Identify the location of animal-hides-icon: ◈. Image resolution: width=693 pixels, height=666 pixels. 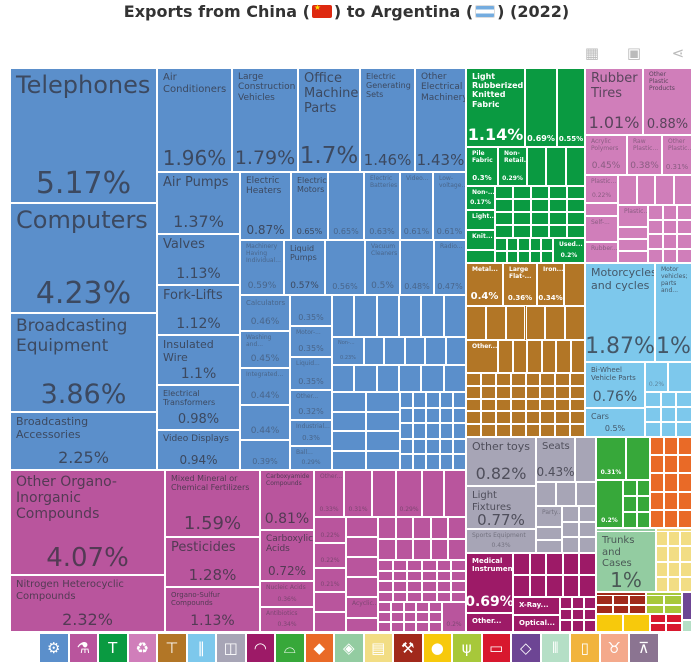
(349, 648).